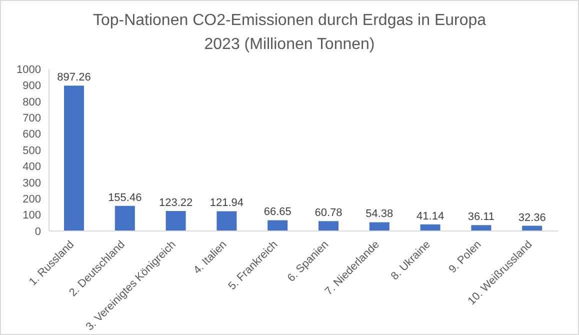  Describe the element at coordinates (532, 218) in the screenshot. I see `data-label: 32.36` at that location.